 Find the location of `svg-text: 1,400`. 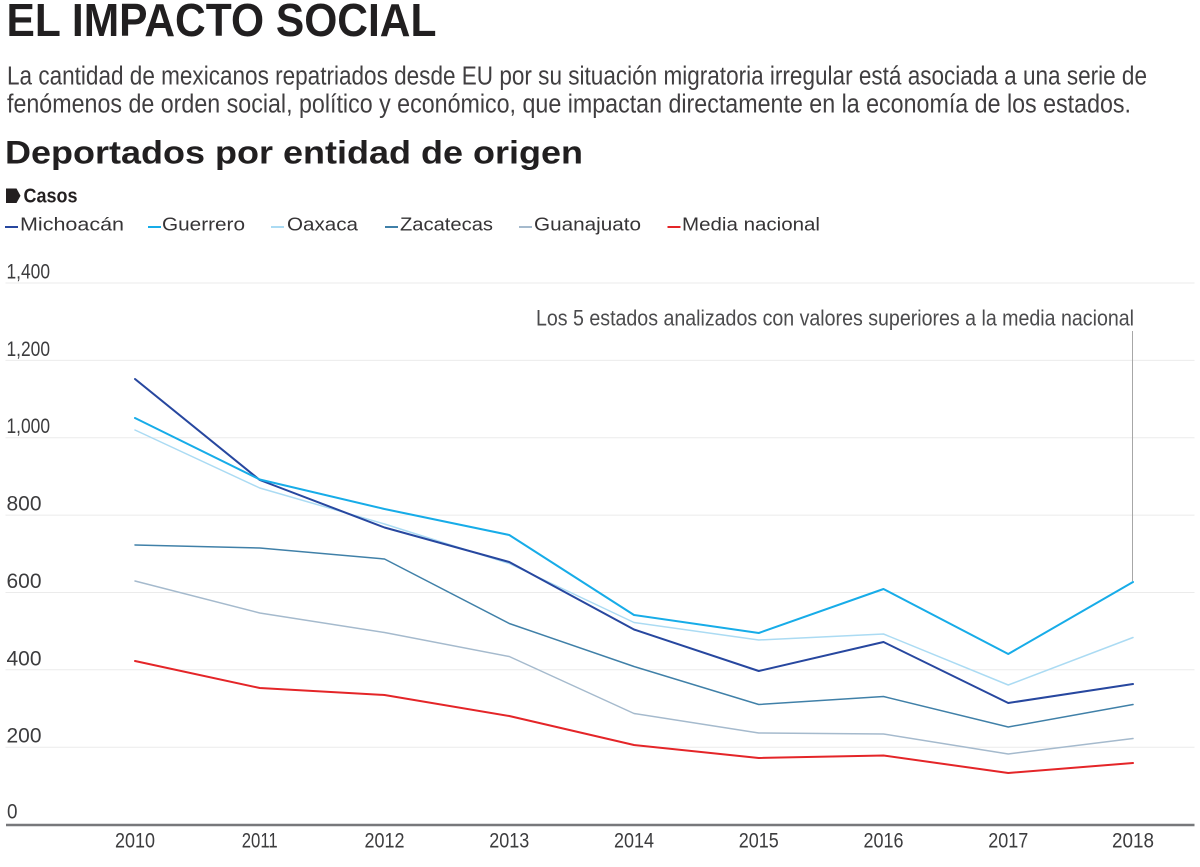

svg-text: 1,400 is located at coordinates (29, 272).